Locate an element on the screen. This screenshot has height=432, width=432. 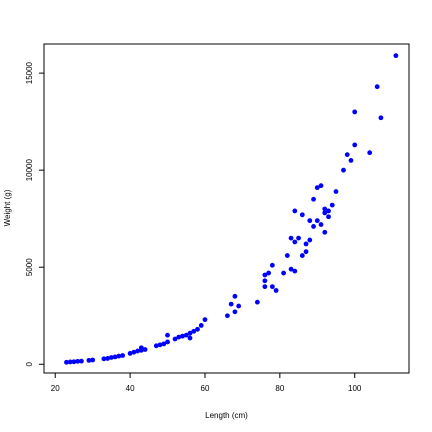
y-tick-label: 10000 is located at coordinates (29, 169).